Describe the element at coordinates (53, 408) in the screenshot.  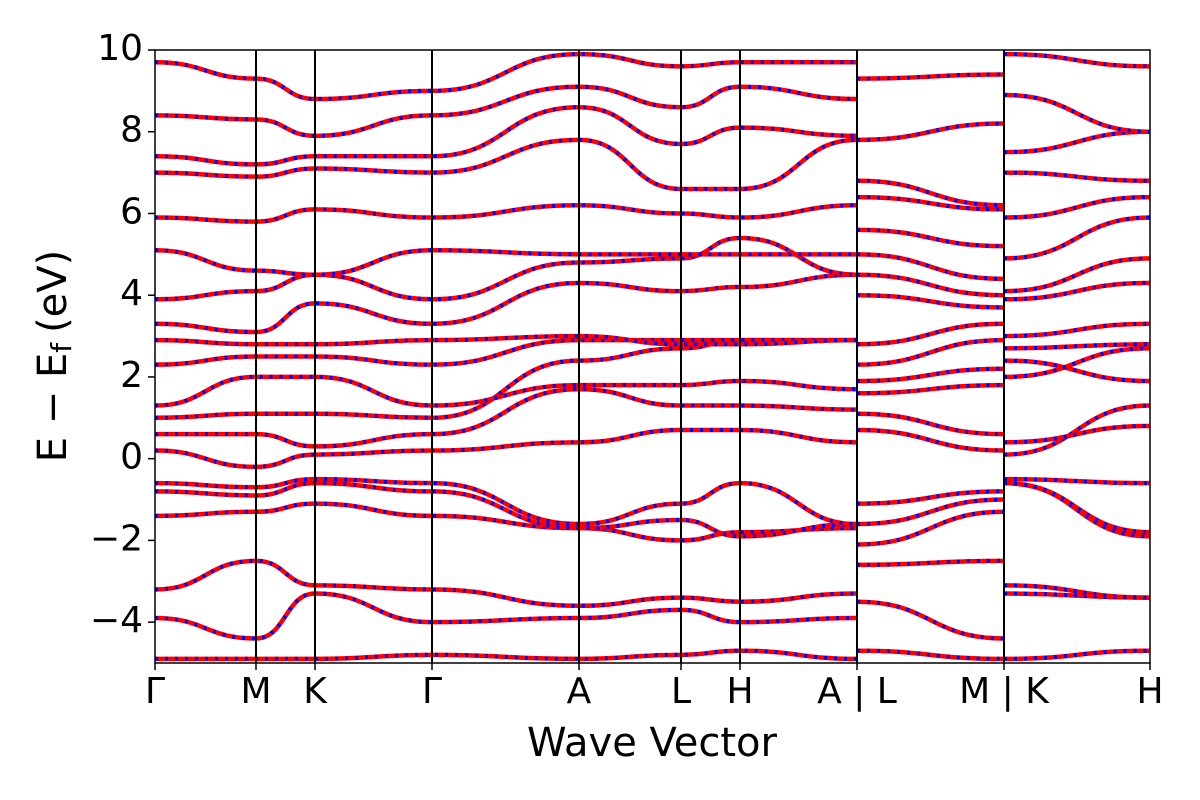
I see `y-label-main: E − E` at that location.